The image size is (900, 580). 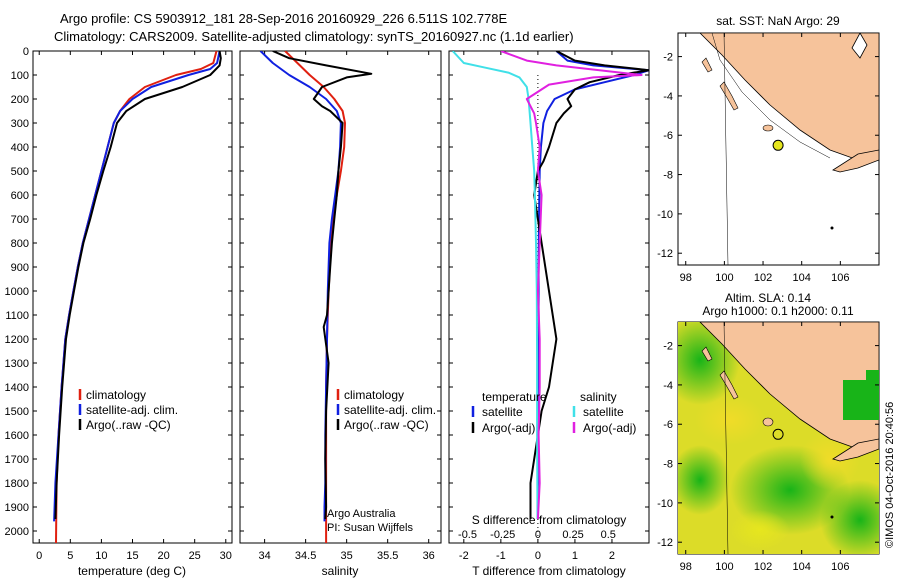 What do you see at coordinates (589, 285) in the screenshot?
I see `temperature-argo-adj-line` at bounding box center [589, 285].